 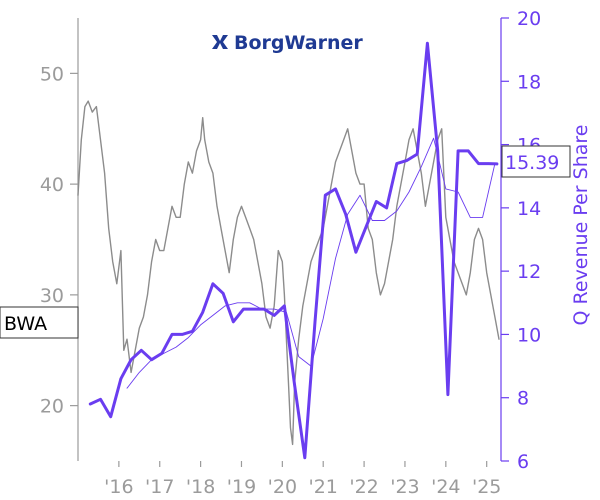 I want to click on x-tick-label: '21, so click(x=323, y=487).